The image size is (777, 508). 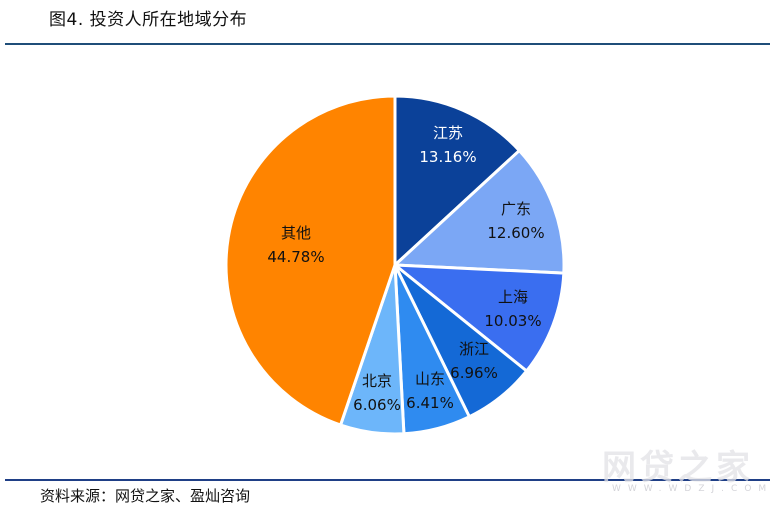 What do you see at coordinates (148, 20) in the screenshot?
I see `chart-title: 图4. 投资人所在地域分布` at bounding box center [148, 20].